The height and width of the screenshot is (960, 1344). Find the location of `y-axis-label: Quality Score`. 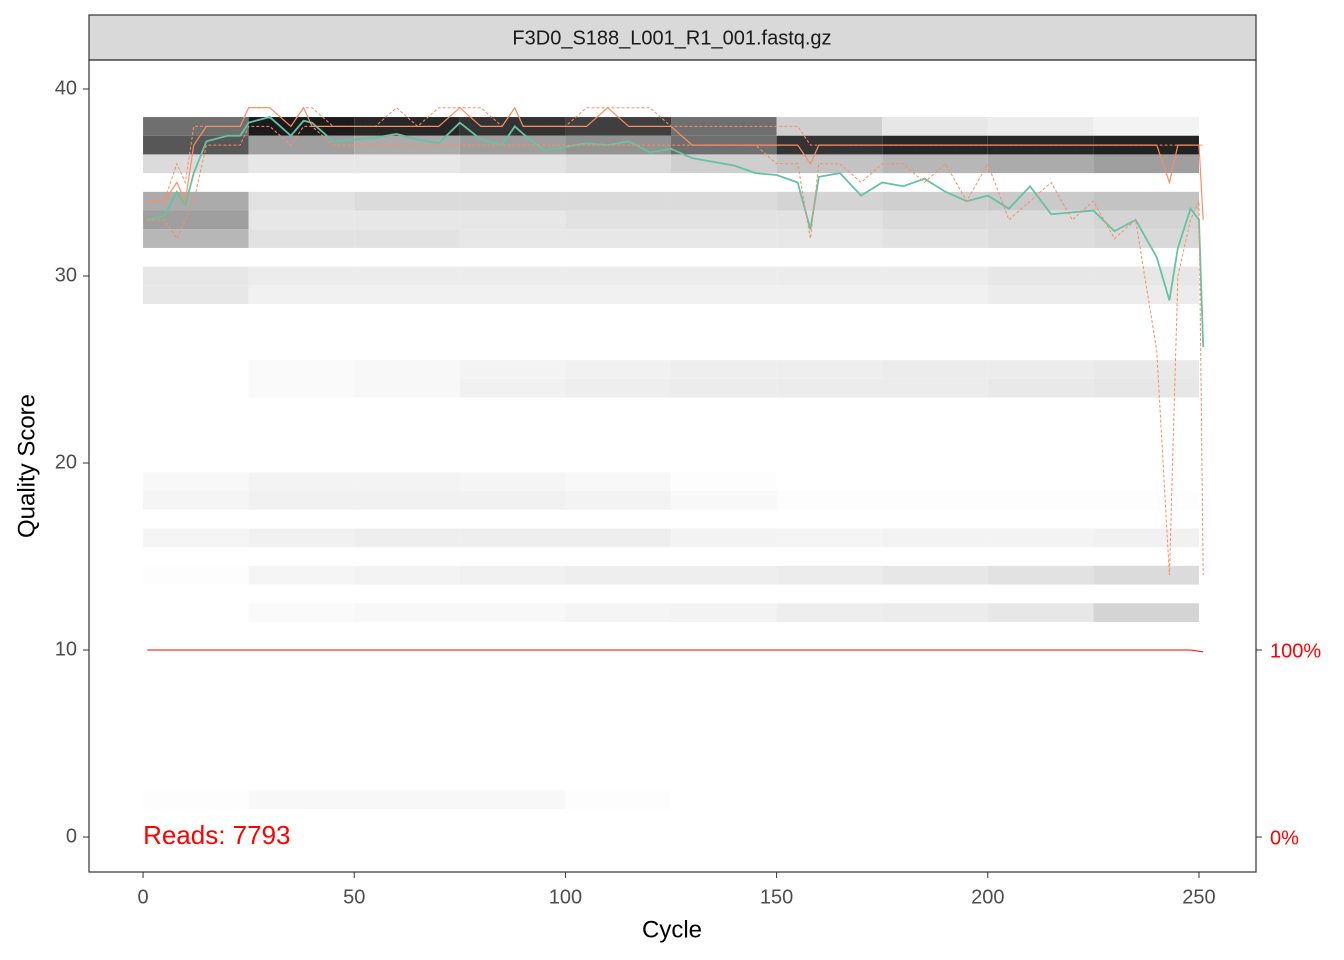

y-axis-label: Quality Score is located at coordinates (26, 466).